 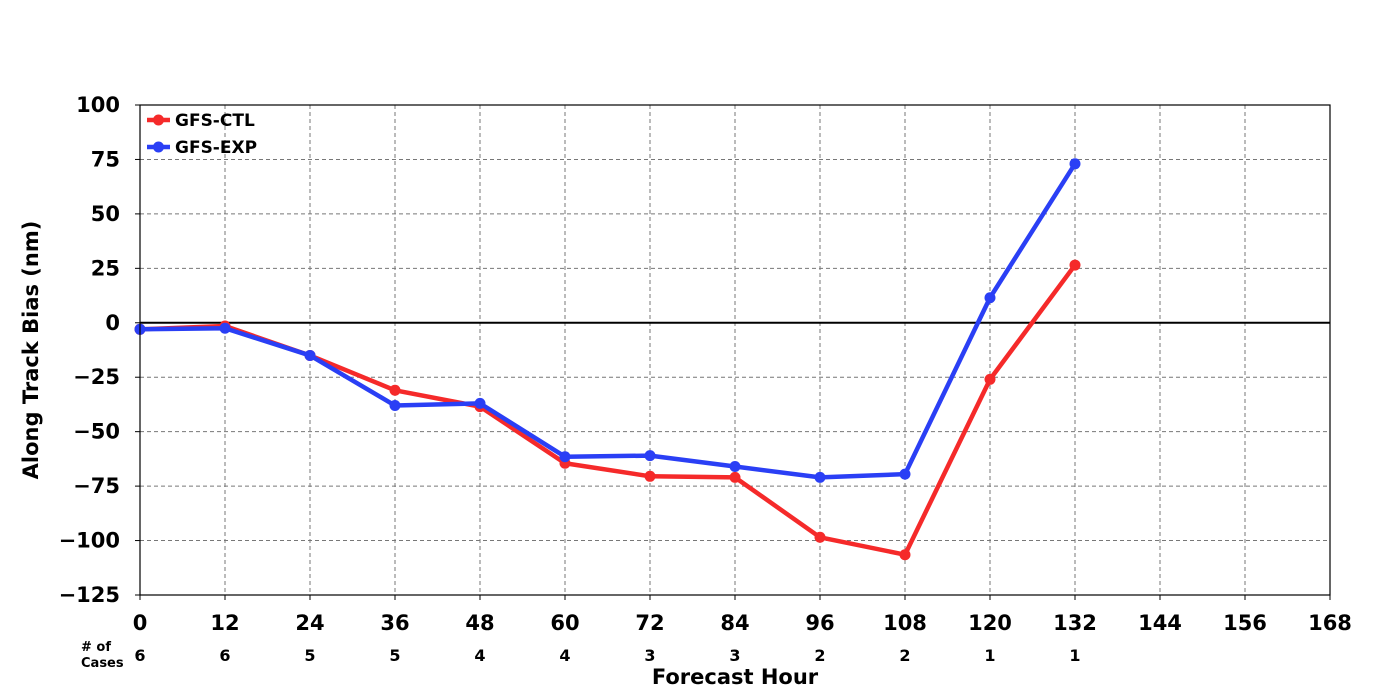 I want to click on legend-item-gfs-ctl: GFS-CTL, so click(x=201, y=121).